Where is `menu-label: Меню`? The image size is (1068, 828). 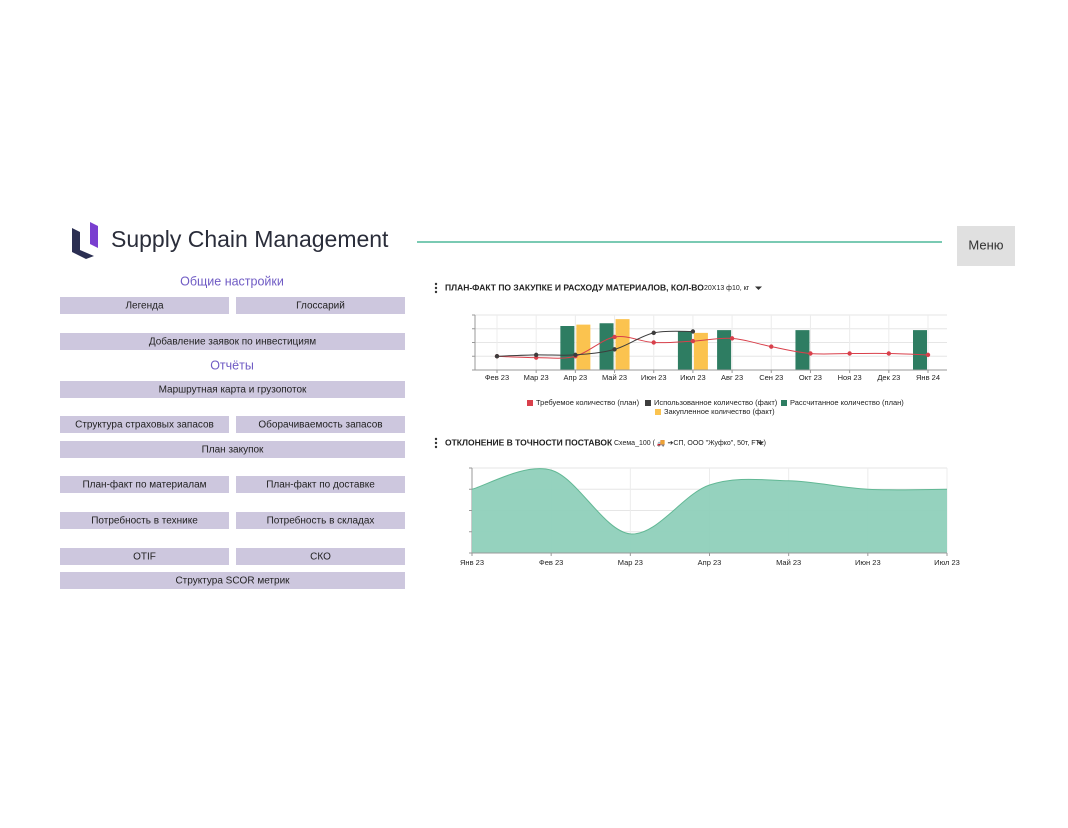 menu-label: Меню is located at coordinates (985, 244).